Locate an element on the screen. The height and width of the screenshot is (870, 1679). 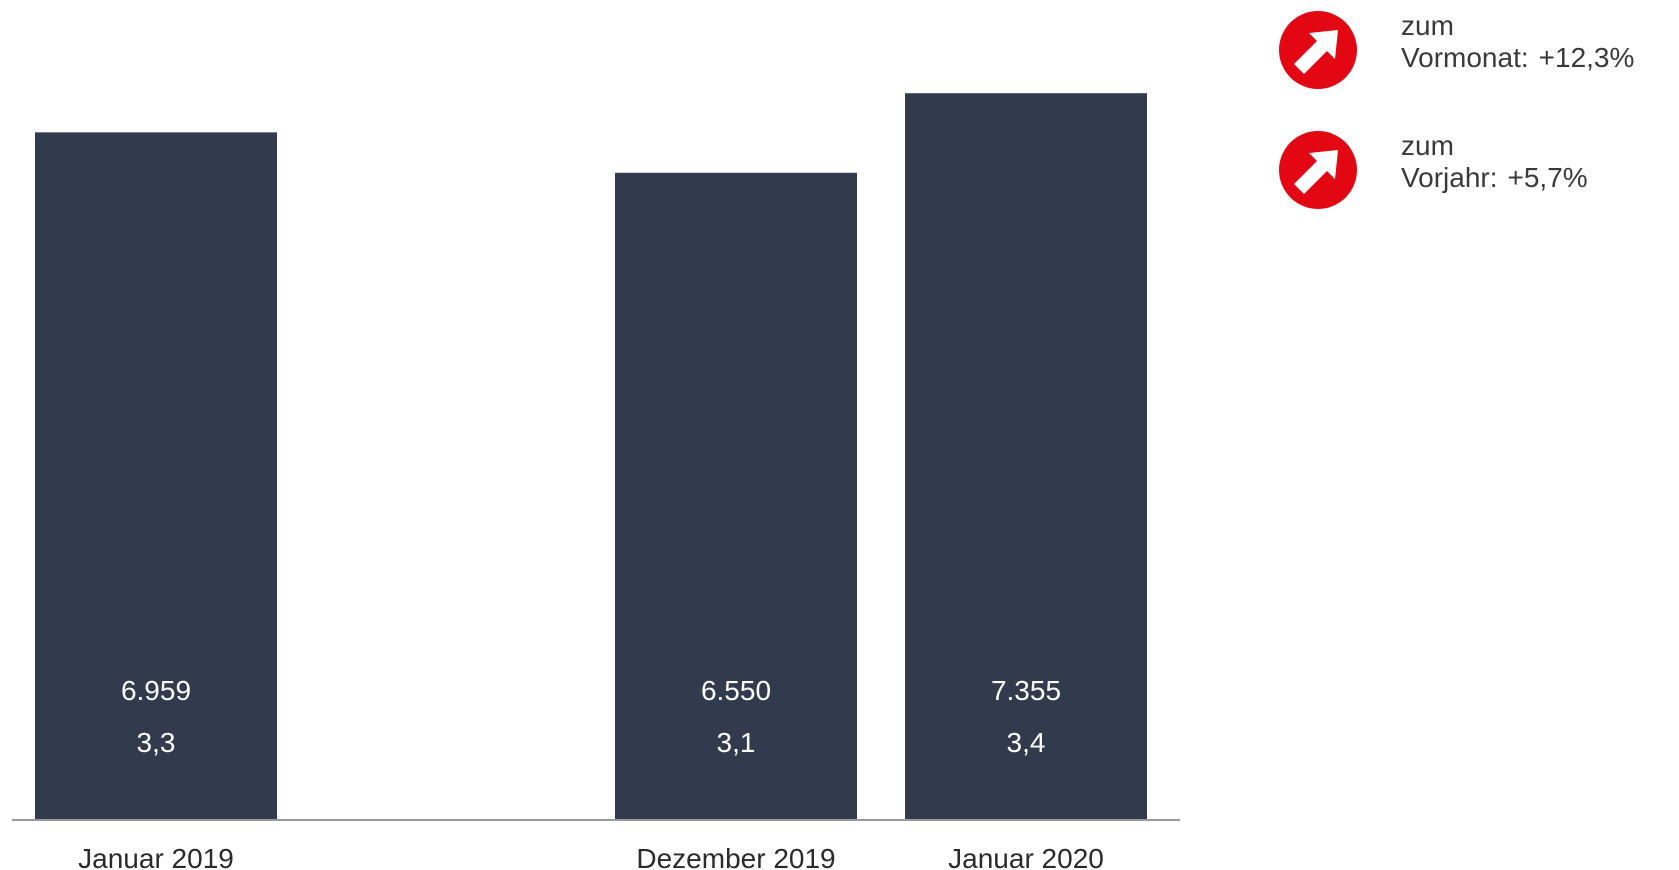
category-label: Januar 2019 is located at coordinates (156, 856).